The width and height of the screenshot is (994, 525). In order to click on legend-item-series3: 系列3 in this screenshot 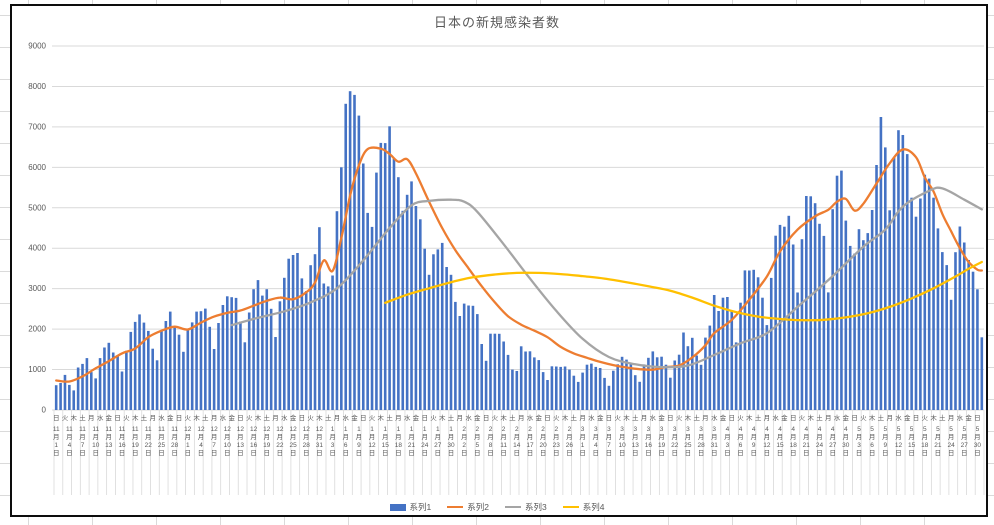, I will do `click(526, 507)`.